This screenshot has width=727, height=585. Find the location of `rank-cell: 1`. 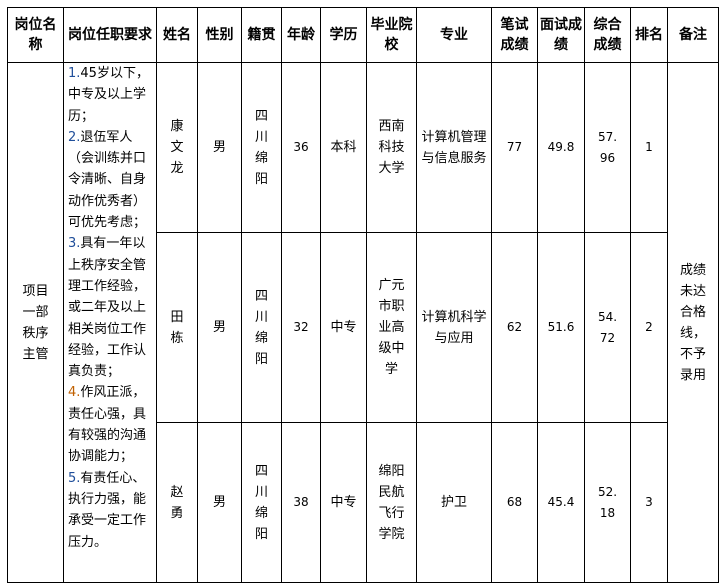

rank-cell: 1 is located at coordinates (649, 147).